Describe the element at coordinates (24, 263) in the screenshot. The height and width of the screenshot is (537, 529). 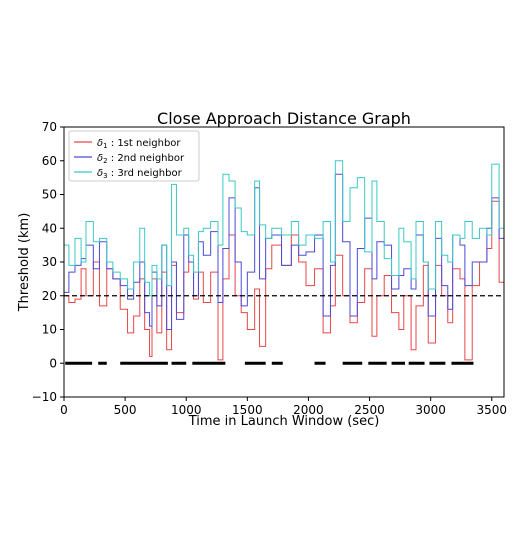
I see `y-axis-label: Threshold (km)` at that location.